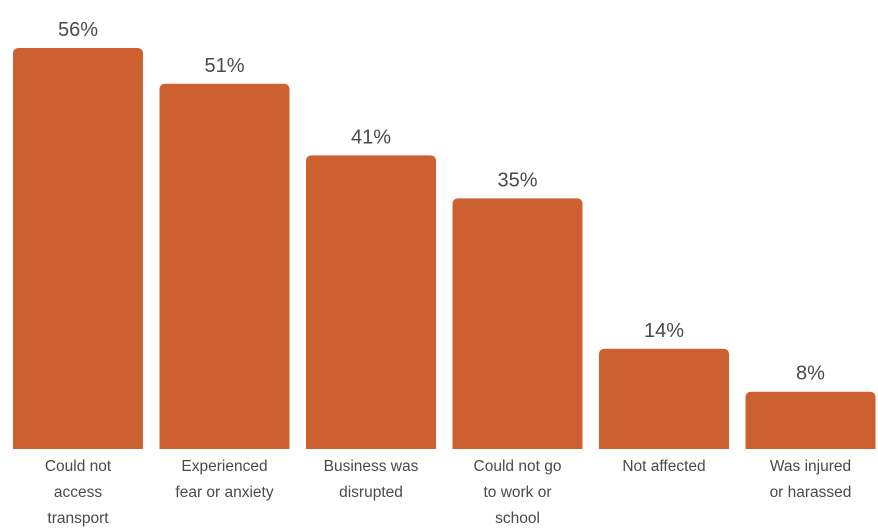 This screenshot has height=532, width=878. What do you see at coordinates (78, 30) in the screenshot?
I see `value-label-0: 56%` at bounding box center [78, 30].